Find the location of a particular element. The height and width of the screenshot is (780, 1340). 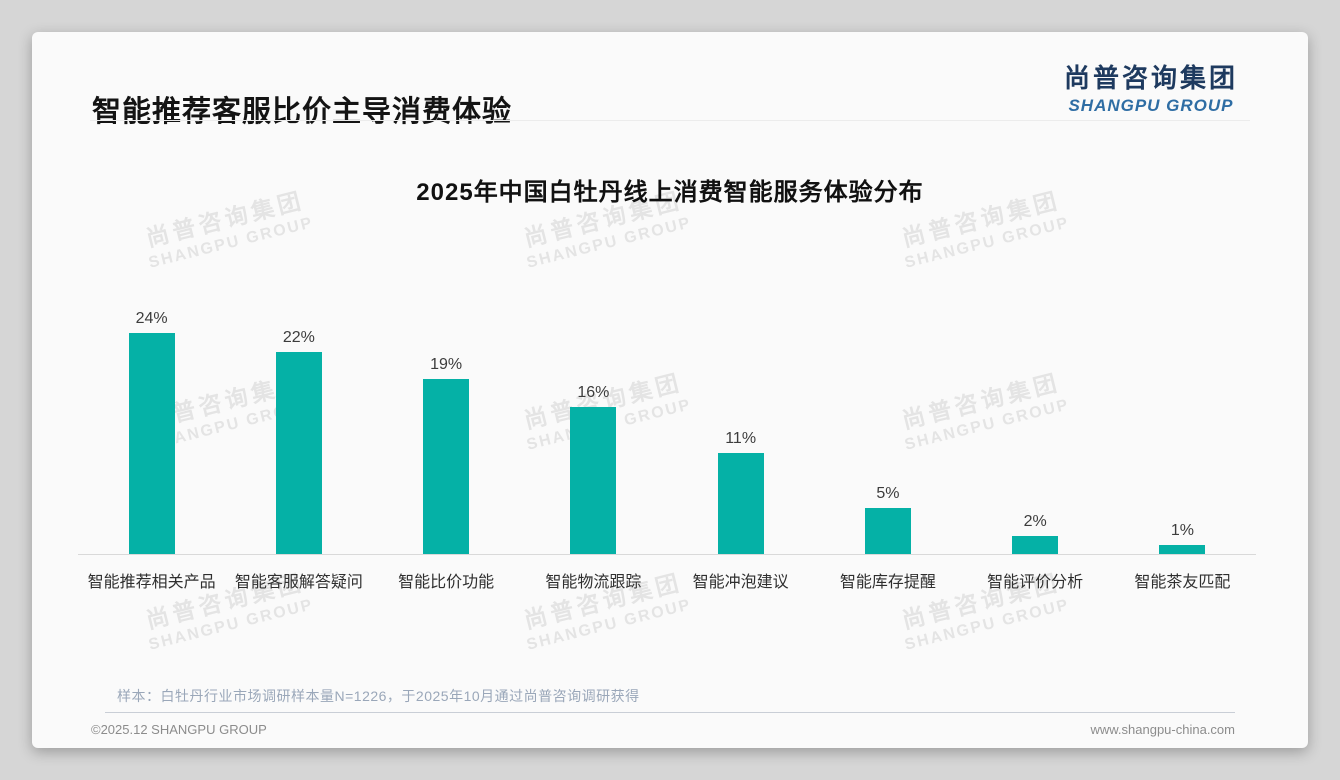

bar-category-label: 智能物流跟踪 is located at coordinates (593, 582).